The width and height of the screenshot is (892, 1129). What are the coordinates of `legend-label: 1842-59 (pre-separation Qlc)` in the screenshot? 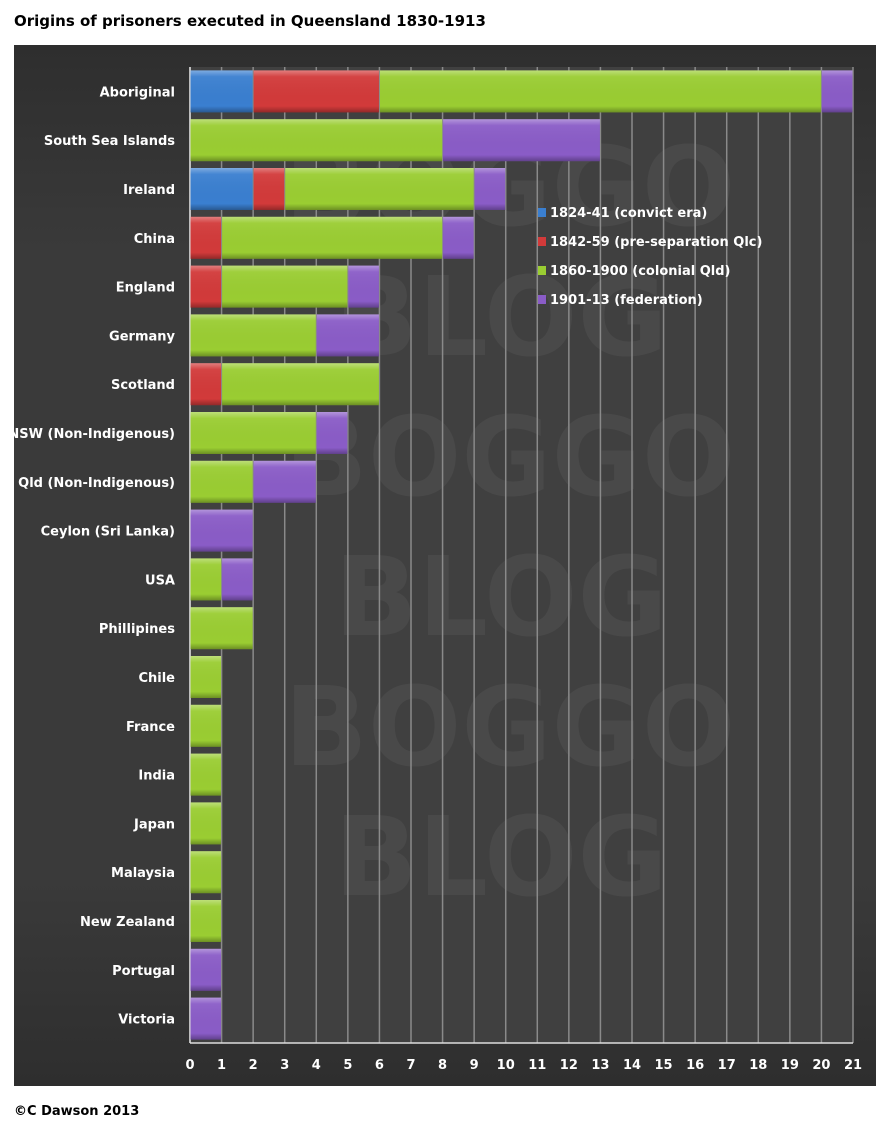 It's located at (656, 242).